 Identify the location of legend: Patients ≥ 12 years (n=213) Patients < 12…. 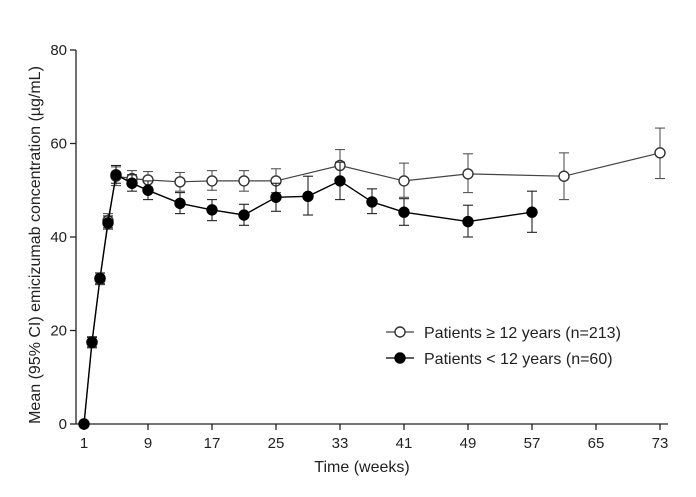
(503, 346).